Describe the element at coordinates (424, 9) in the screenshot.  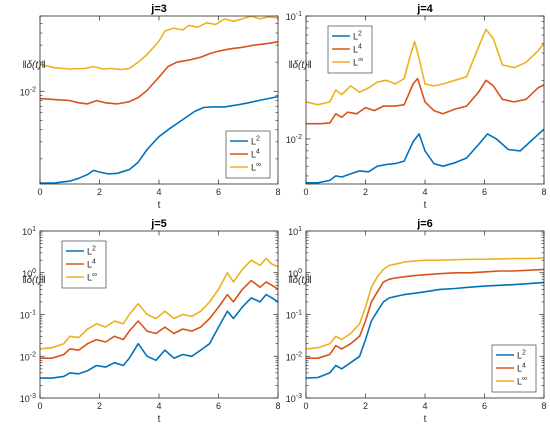
I see `chart-title: j=4` at that location.